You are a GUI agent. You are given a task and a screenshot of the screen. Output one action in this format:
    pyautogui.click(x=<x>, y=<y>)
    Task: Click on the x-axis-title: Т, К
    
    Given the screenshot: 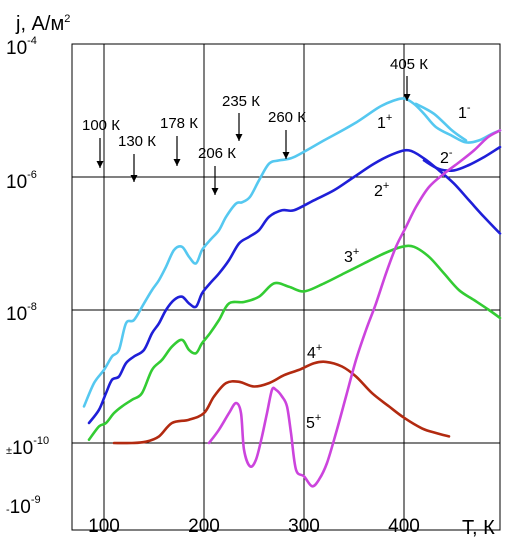 What is the action you would take?
    pyautogui.click(x=478, y=528)
    